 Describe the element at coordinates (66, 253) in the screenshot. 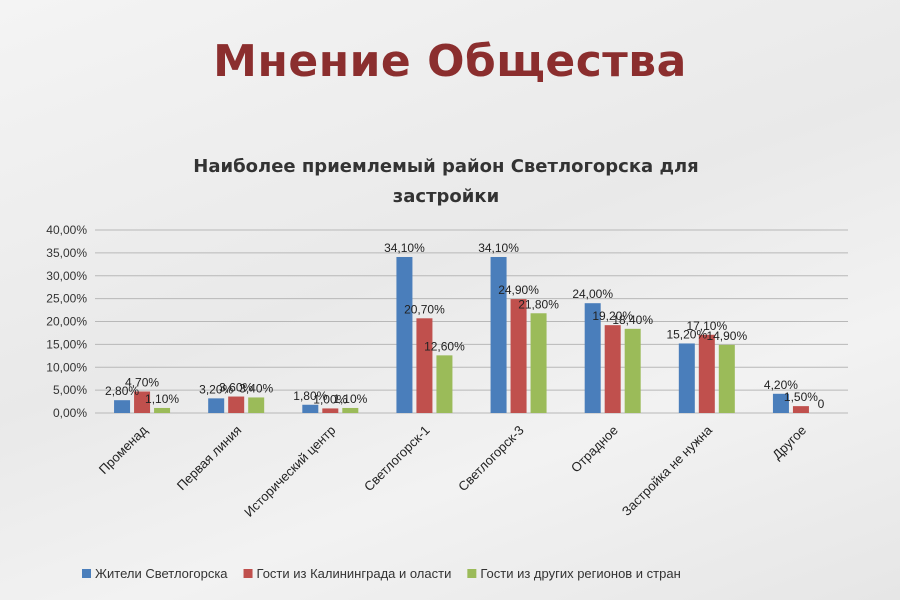

I see `y-tick-label: 35,00%` at that location.